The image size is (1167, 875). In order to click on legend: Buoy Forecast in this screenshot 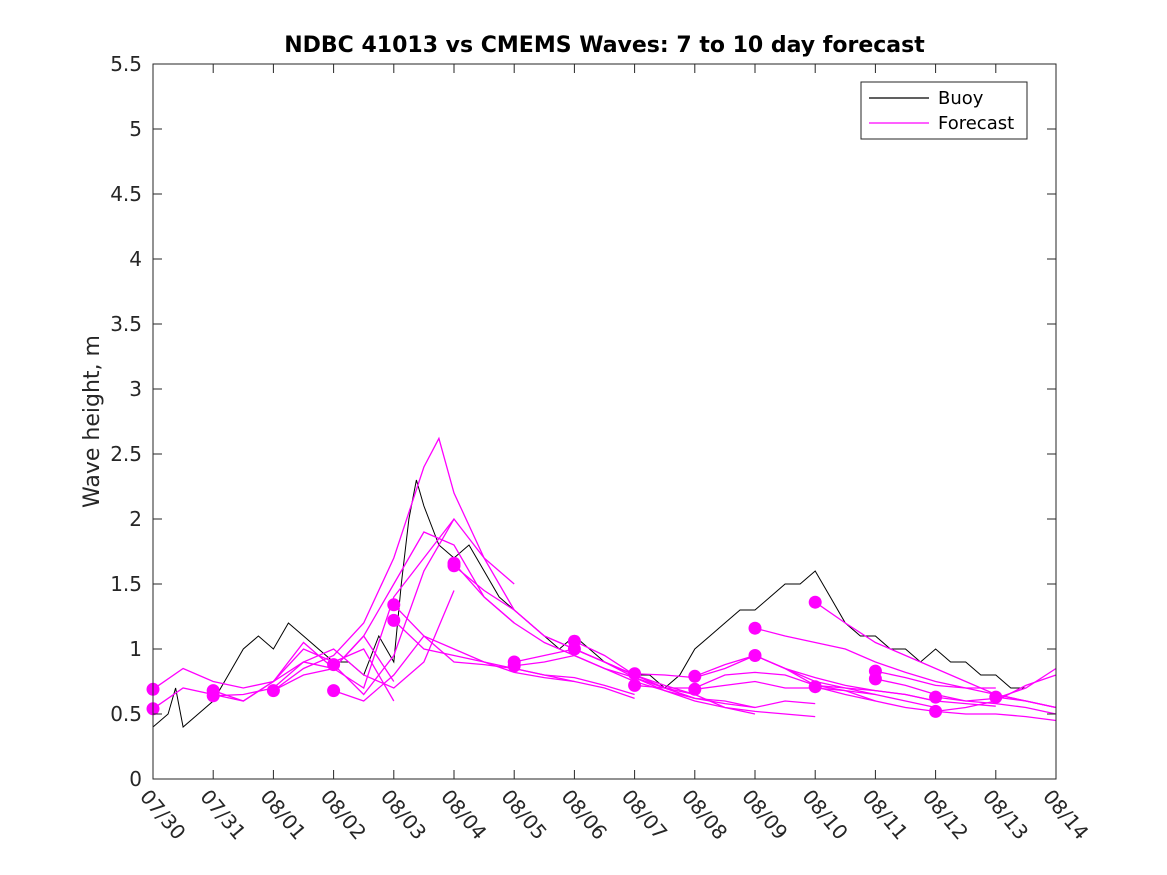, I will do `click(944, 110)`.